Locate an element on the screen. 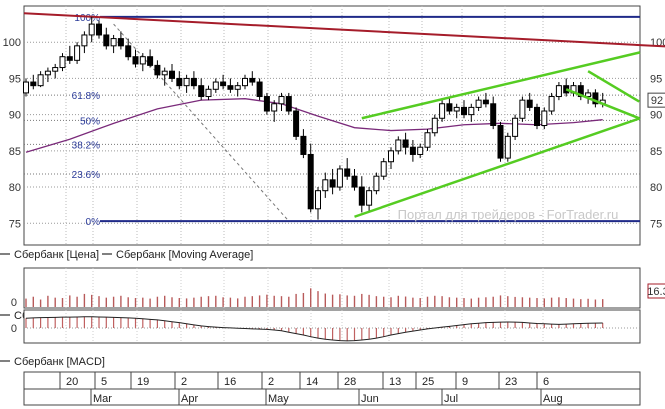  price-tick-label-left: 95 is located at coordinates (15, 79).